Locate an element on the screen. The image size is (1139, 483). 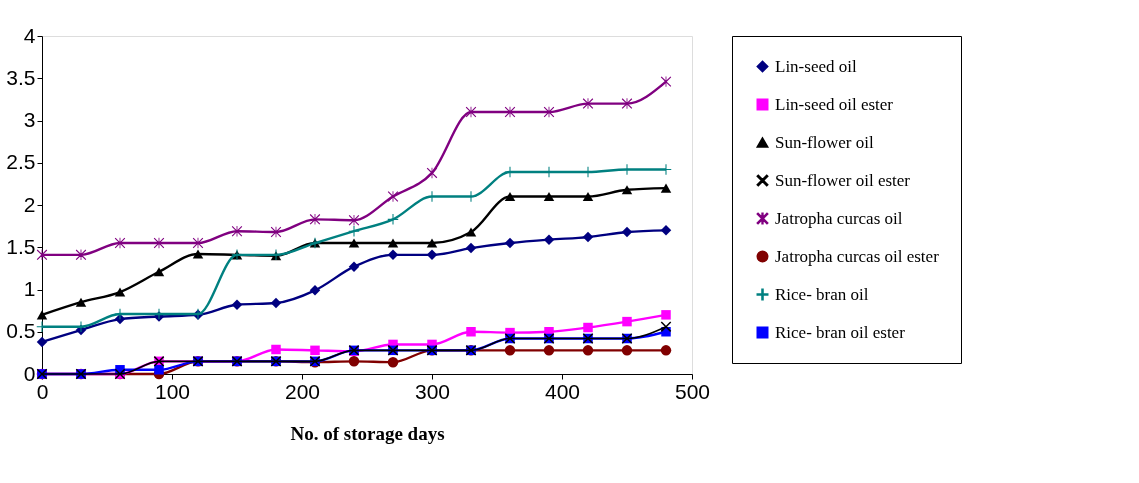
x-axis-title: No. of storage days is located at coordinates (367, 433).